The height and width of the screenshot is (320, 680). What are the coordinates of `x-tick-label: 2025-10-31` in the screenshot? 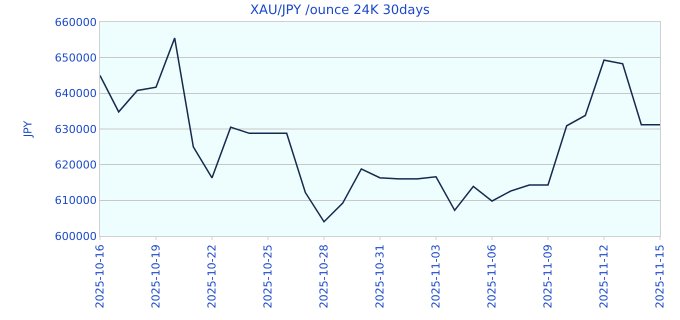 It's located at (380, 276).